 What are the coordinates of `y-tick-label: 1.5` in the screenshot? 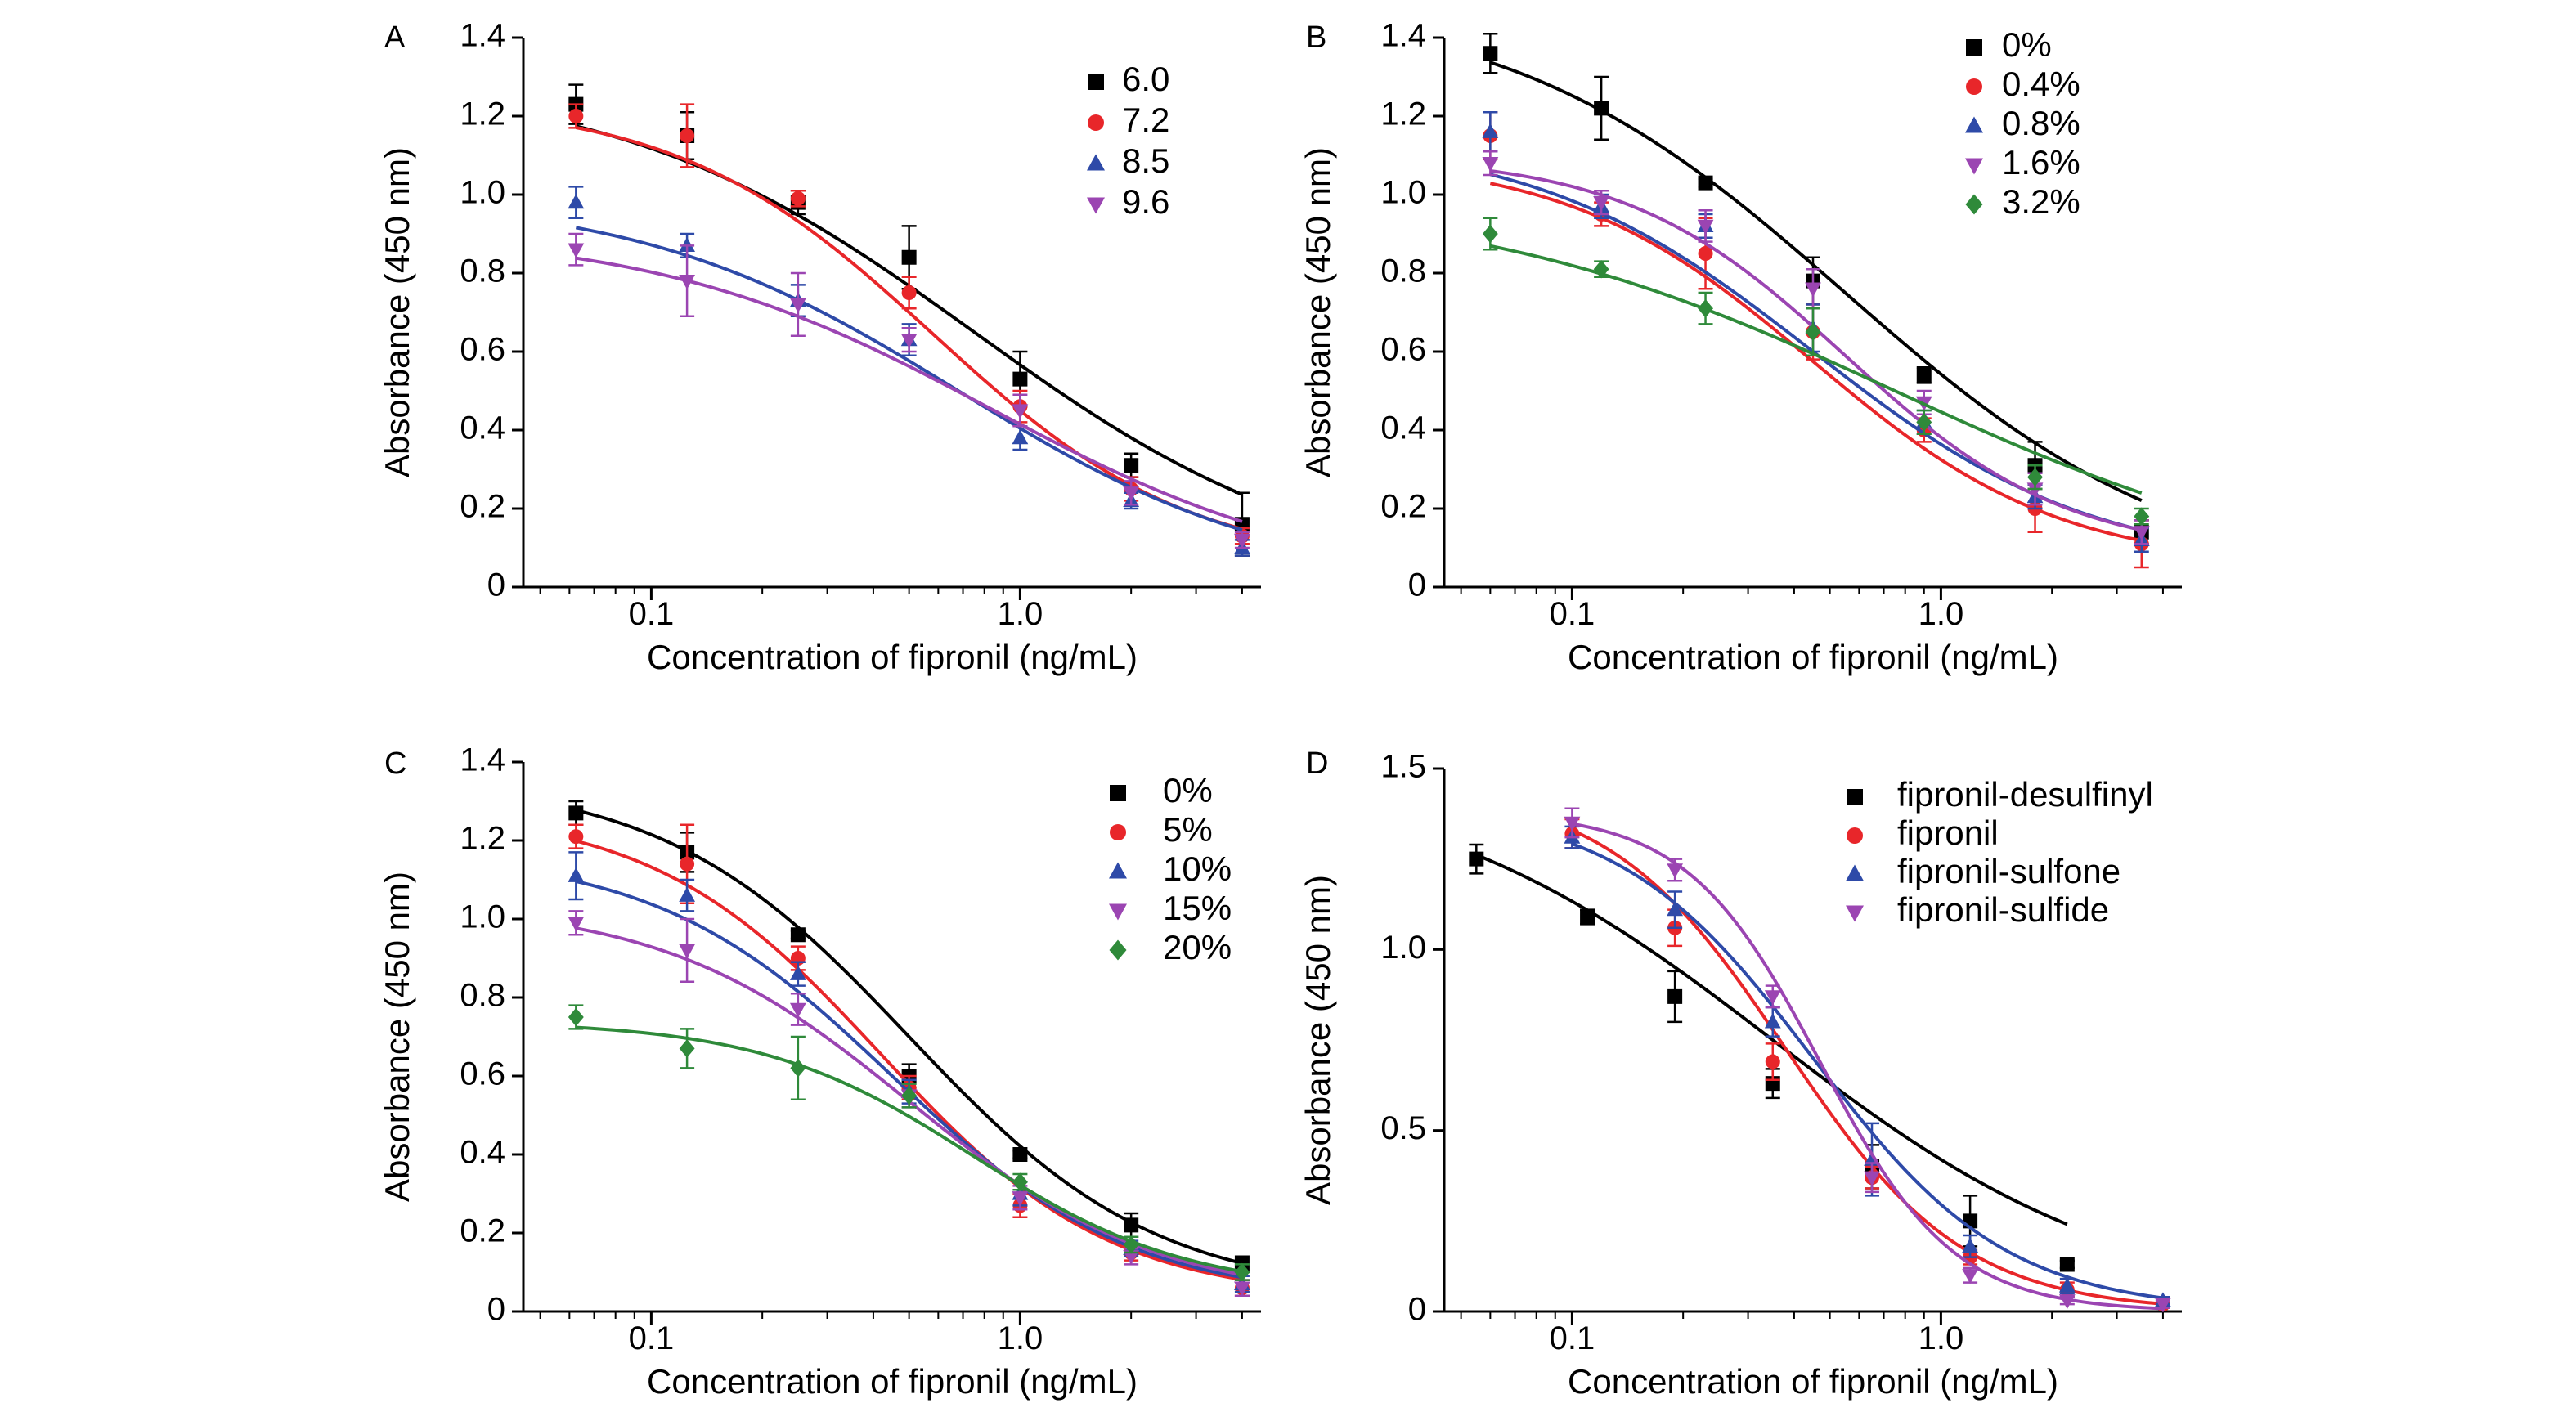 It's located at (1403, 767).